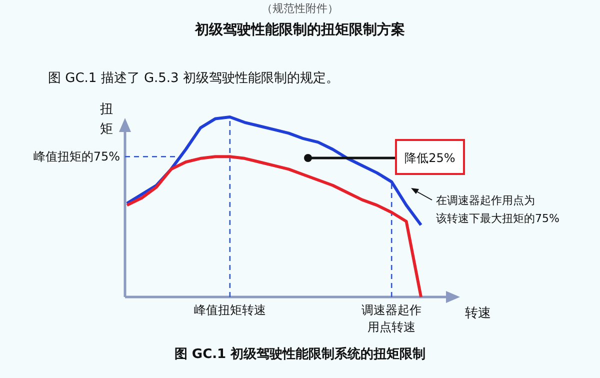 The height and width of the screenshot is (378, 600). Describe the element at coordinates (76, 157) in the screenshot. I see `ref-line-label: 峰值扭矩的75%` at that location.